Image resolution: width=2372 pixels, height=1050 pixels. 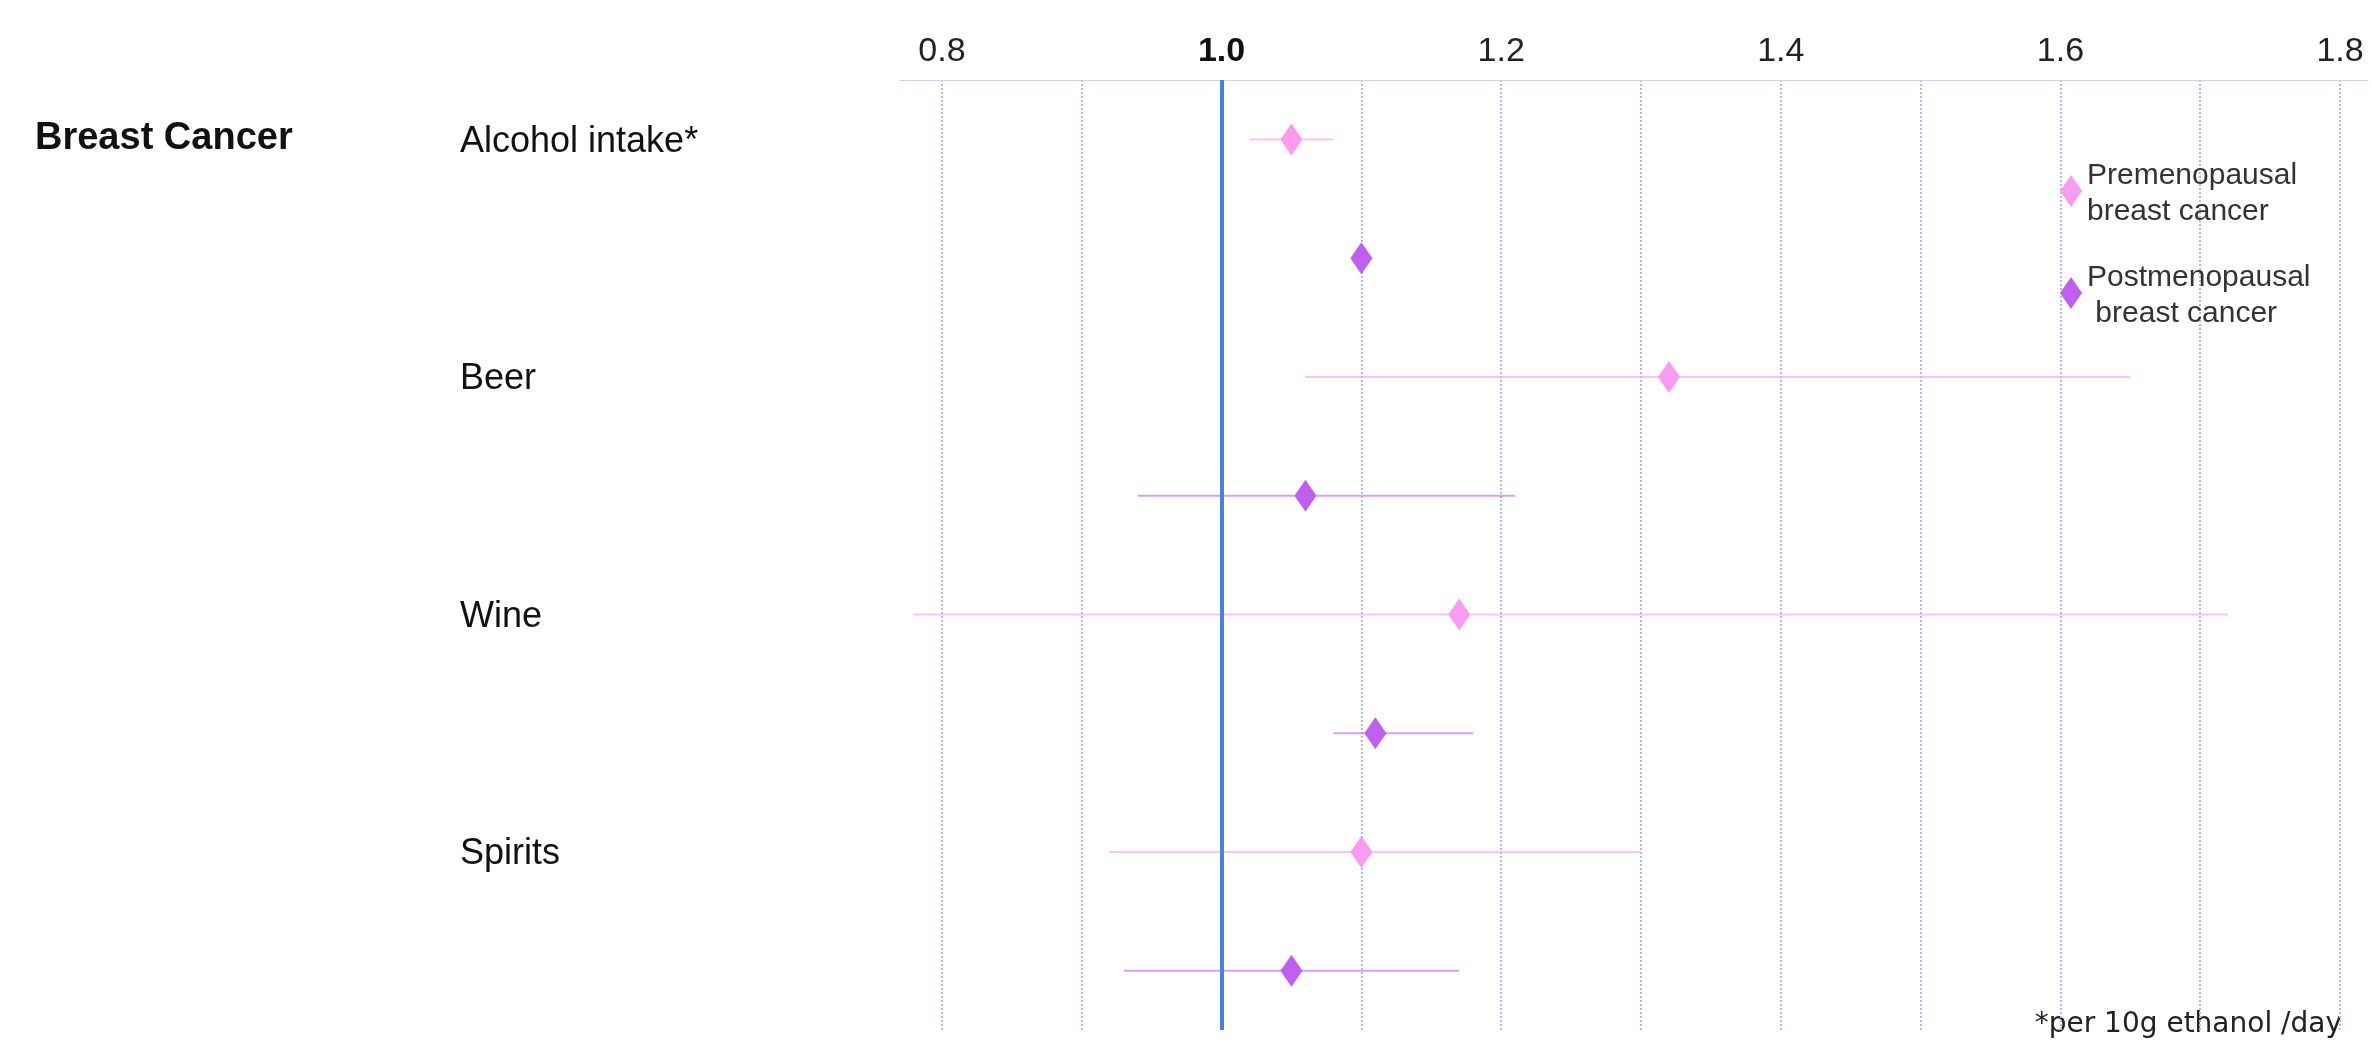 I want to click on x-tick-label: 1.8, so click(x=2340, y=49).